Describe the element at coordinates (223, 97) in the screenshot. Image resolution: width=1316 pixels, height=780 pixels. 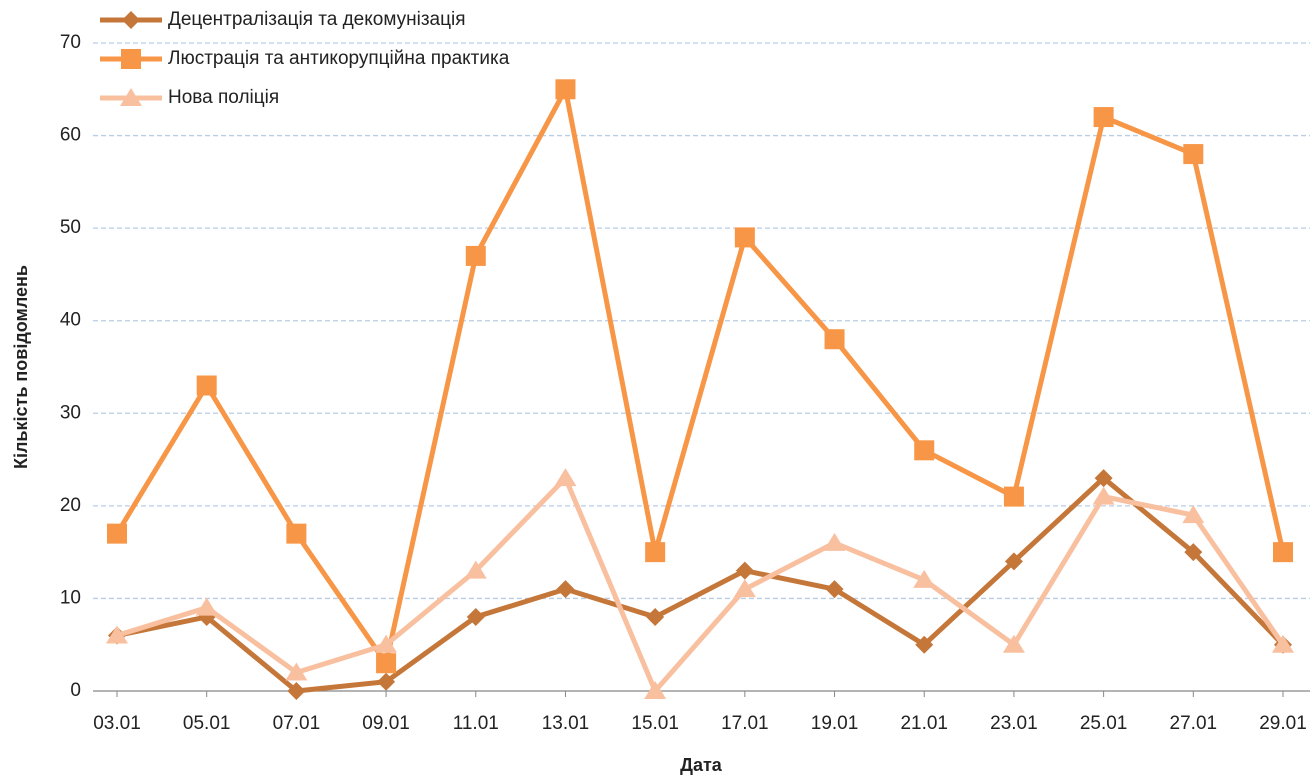
I see `legend-label: Нова поліція` at that location.